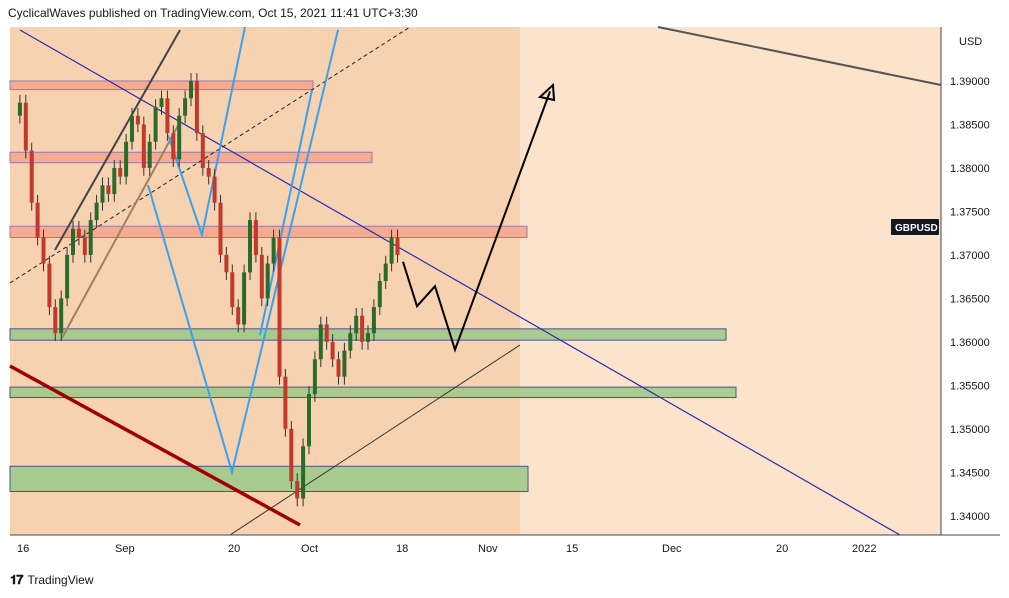 The height and width of the screenshot is (598, 1009). I want to click on time-tick-label: Sep, so click(125, 549).